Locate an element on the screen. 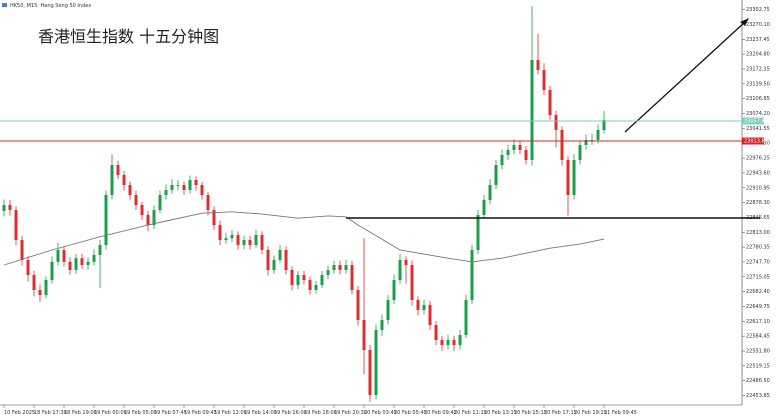  x-tick-label: 19 Feb 05:00 is located at coordinates (140, 413).